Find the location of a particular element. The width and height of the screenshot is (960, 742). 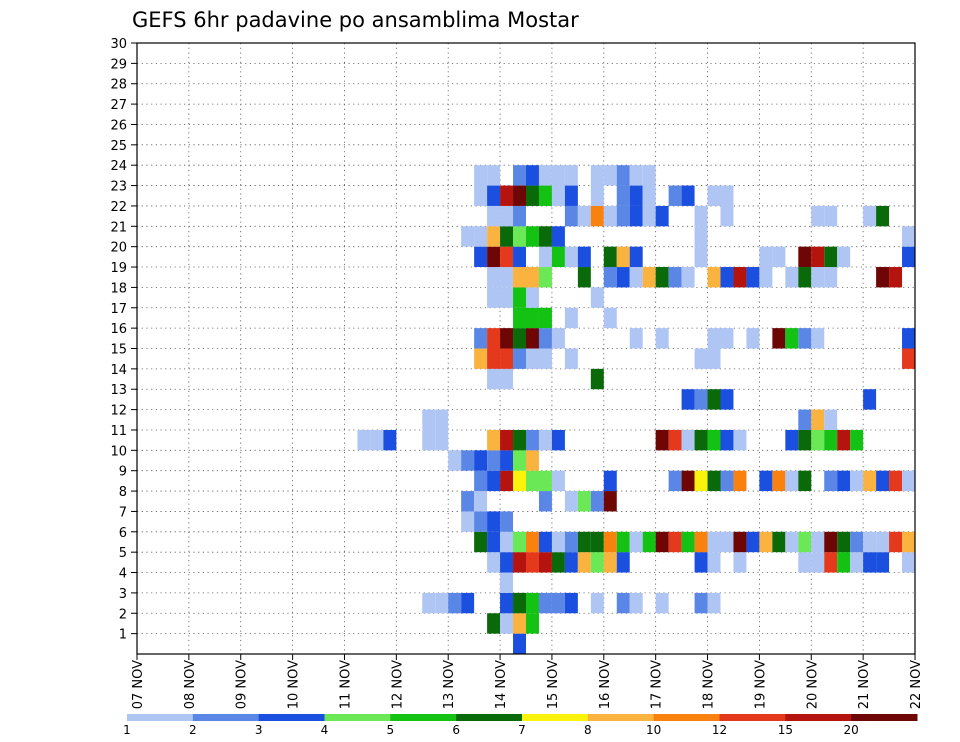

colorbar-label: 7 is located at coordinates (522, 730).